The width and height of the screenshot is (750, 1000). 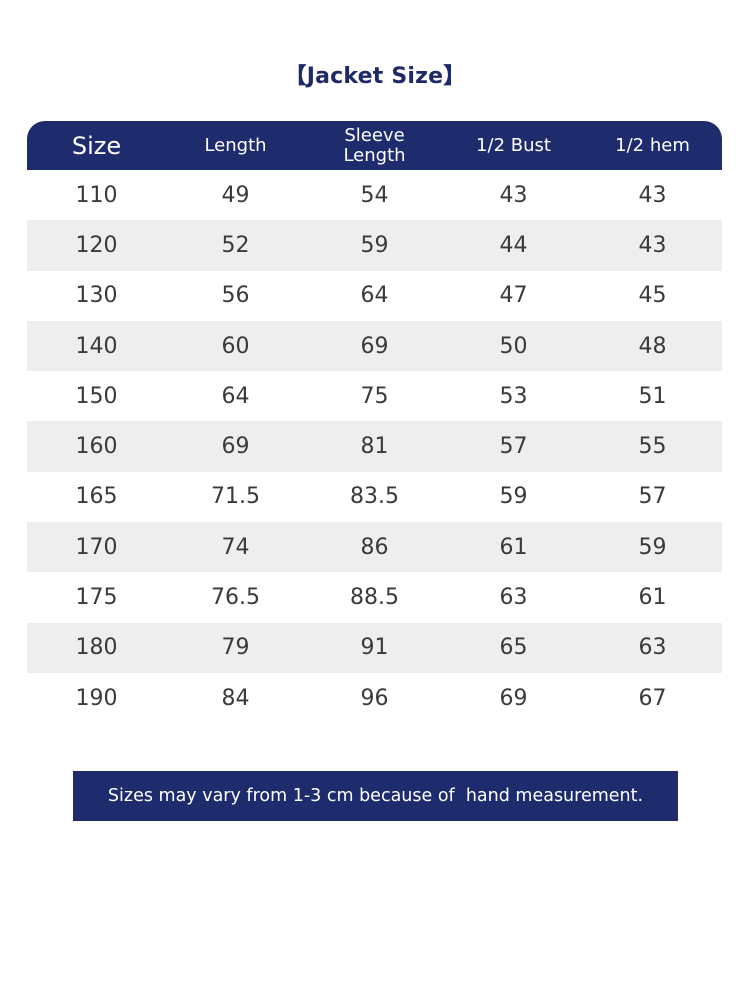 I want to click on cell-sleeve-length: 96, so click(x=374, y=698).